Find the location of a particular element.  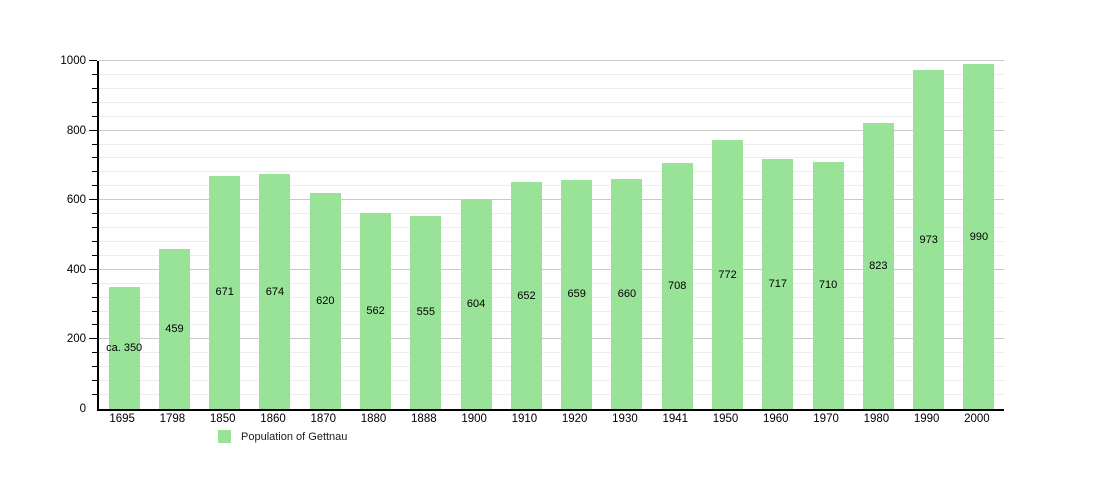

bar-value-label: 973 is located at coordinates (928, 239).